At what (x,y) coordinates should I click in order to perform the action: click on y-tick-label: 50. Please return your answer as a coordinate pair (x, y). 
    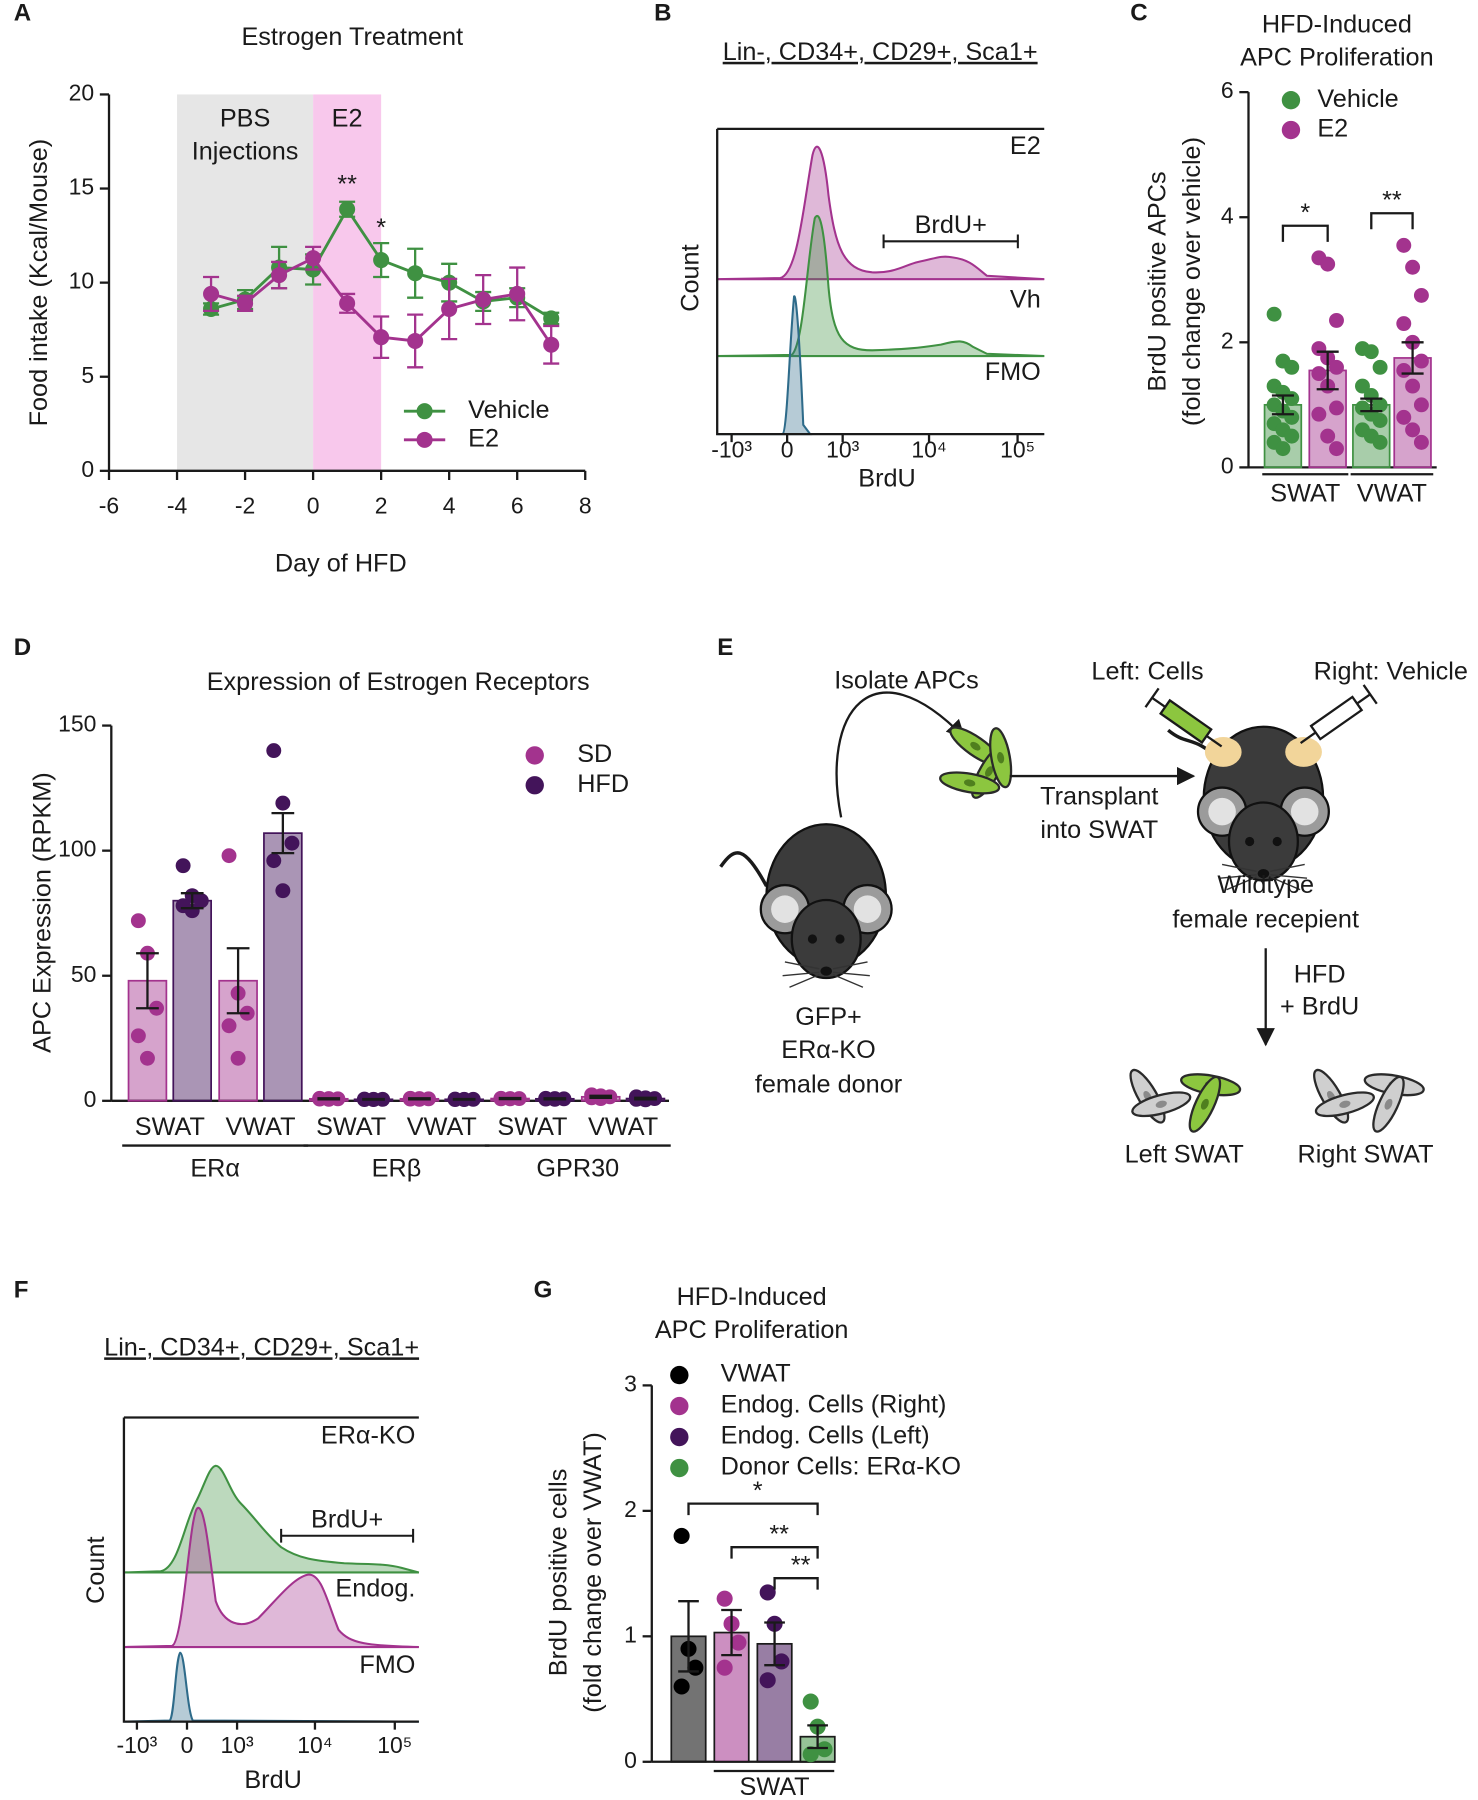
    Looking at the image, I should click on (84, 974).